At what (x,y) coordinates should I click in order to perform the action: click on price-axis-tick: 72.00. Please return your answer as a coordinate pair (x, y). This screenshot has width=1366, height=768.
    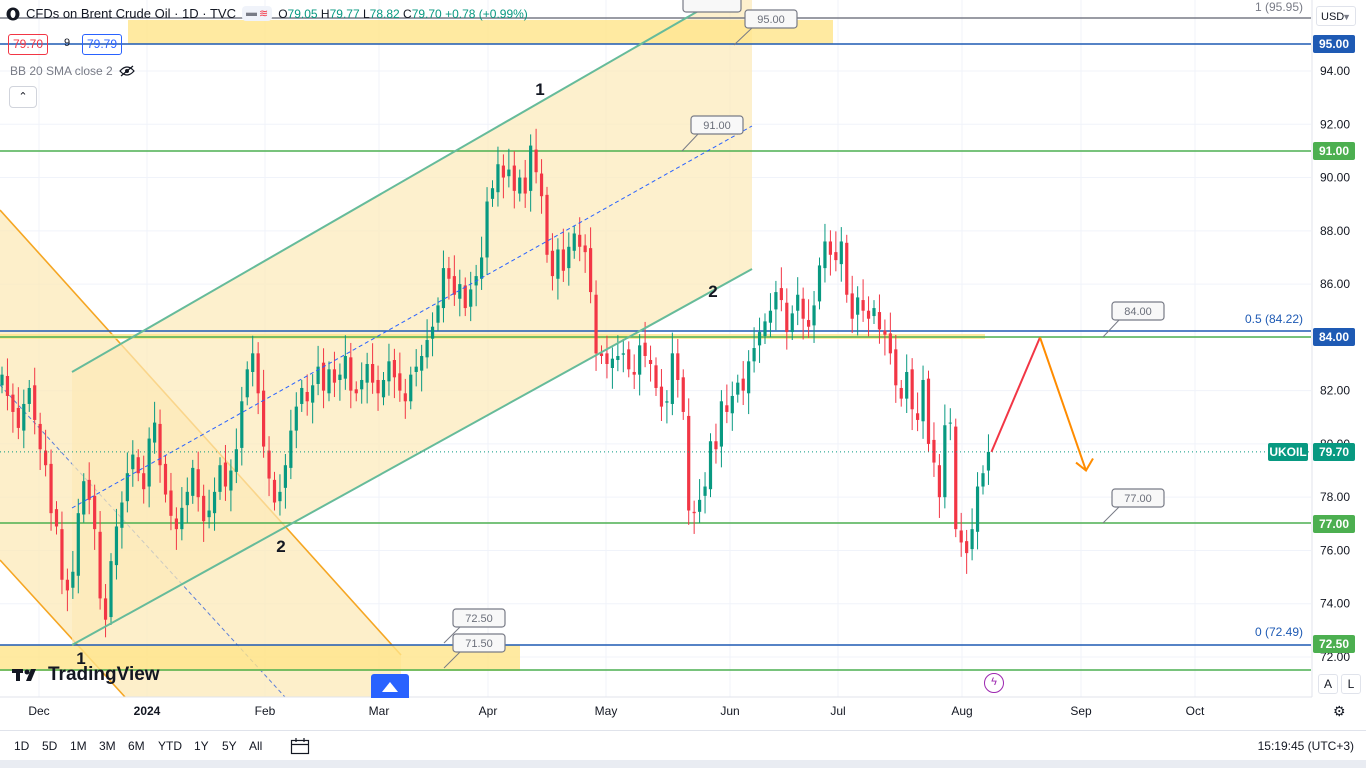
    Looking at the image, I should click on (1335, 657).